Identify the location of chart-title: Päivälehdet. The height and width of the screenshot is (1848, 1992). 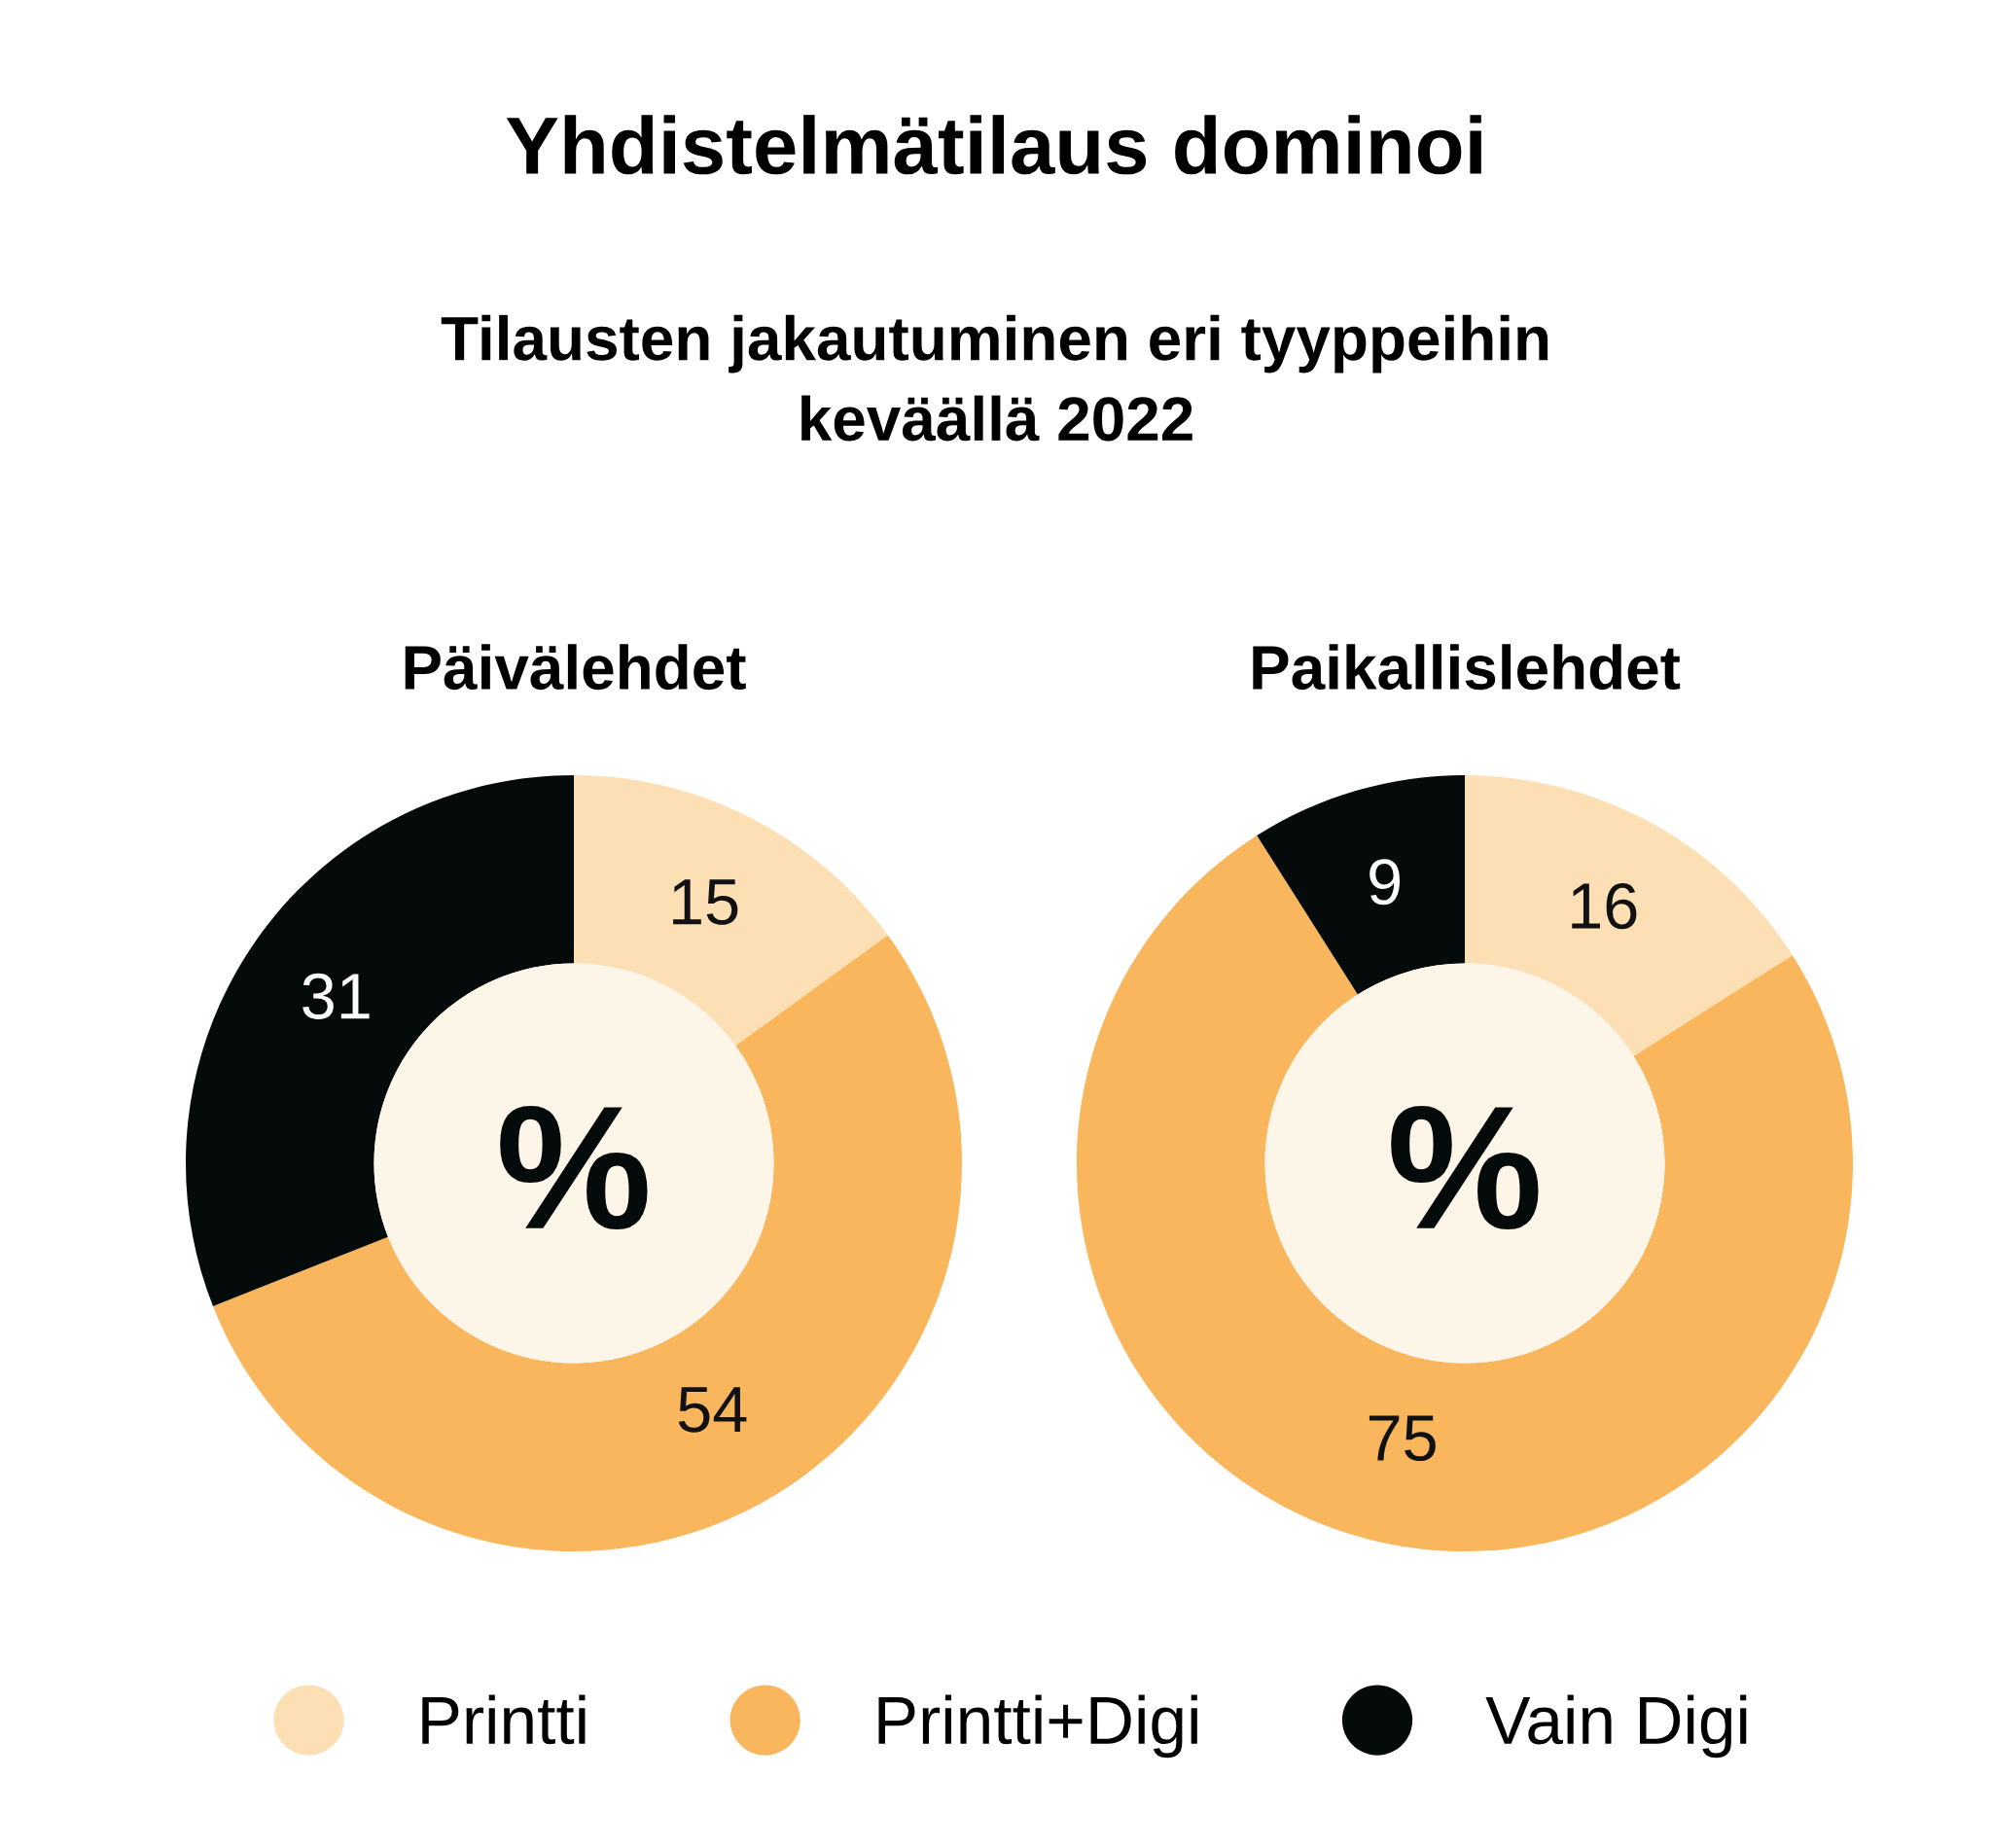
(575, 668).